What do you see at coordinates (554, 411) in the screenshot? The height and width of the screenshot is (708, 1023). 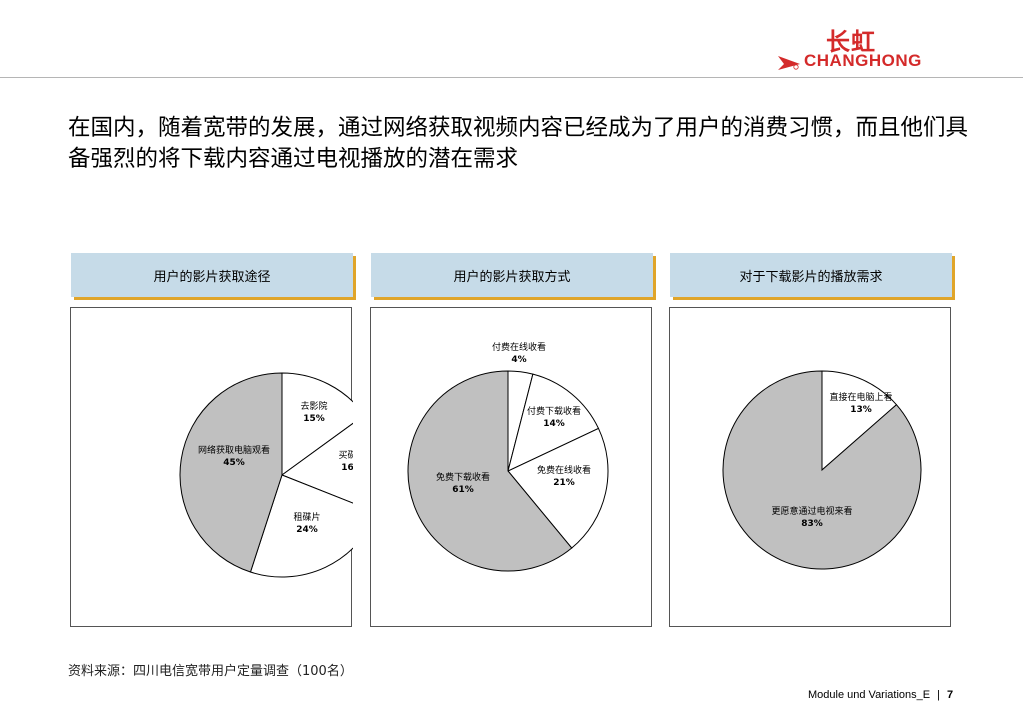 I see `slice-label: 付费下载收看` at bounding box center [554, 411].